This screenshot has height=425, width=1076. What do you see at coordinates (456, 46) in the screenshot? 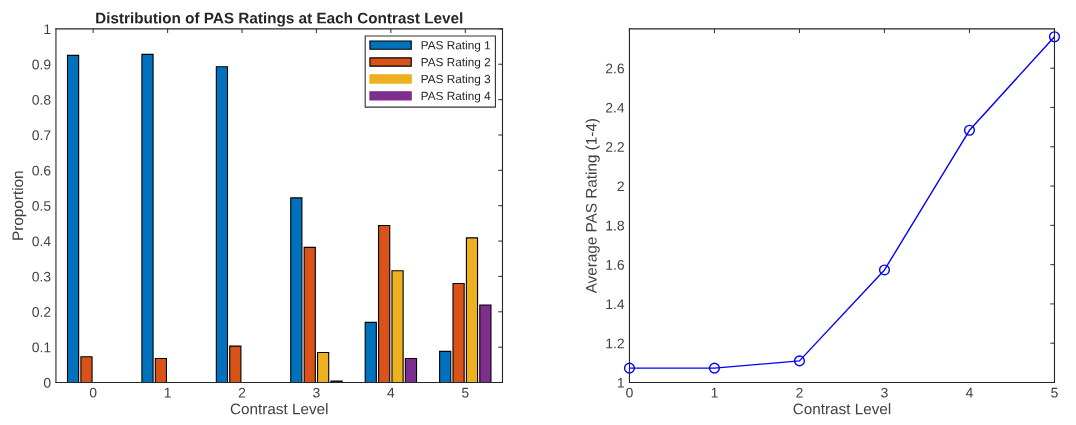
I see `legend-label: PAS Rating 1` at bounding box center [456, 46].